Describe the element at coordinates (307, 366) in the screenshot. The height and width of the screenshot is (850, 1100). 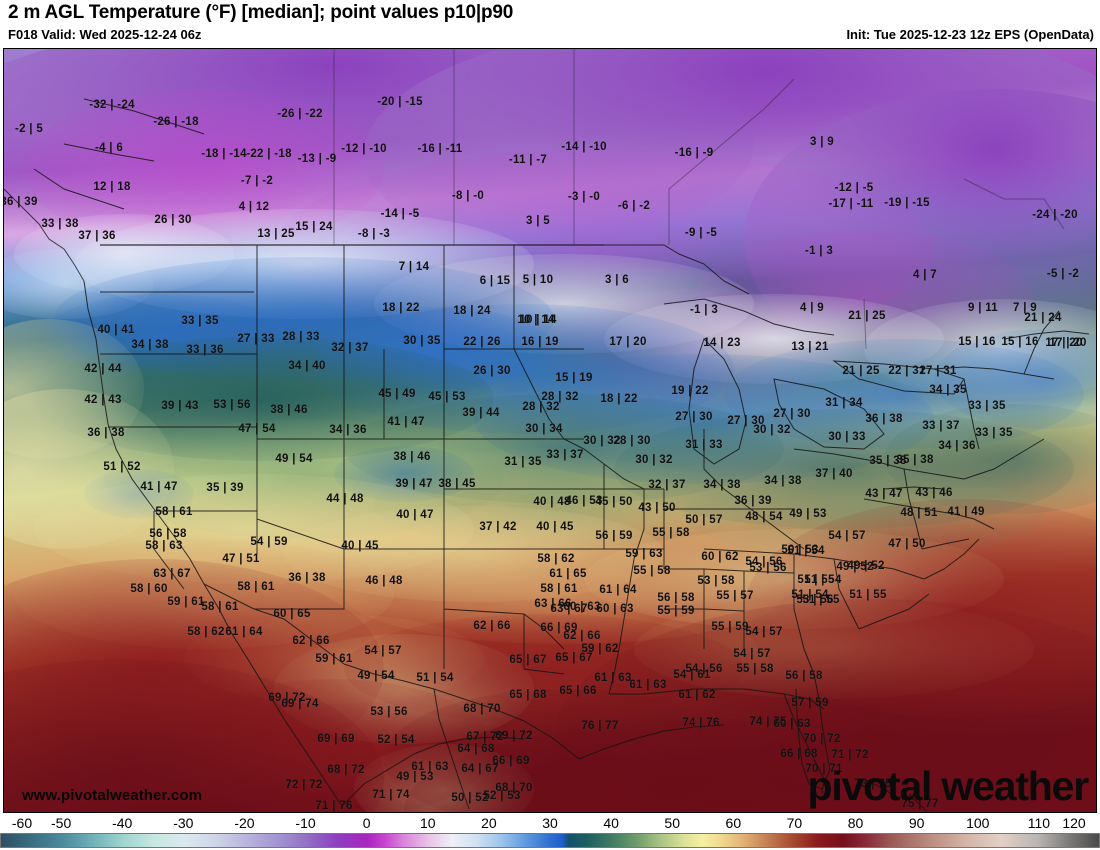
I see `point-value-label: 34 | 40` at that location.